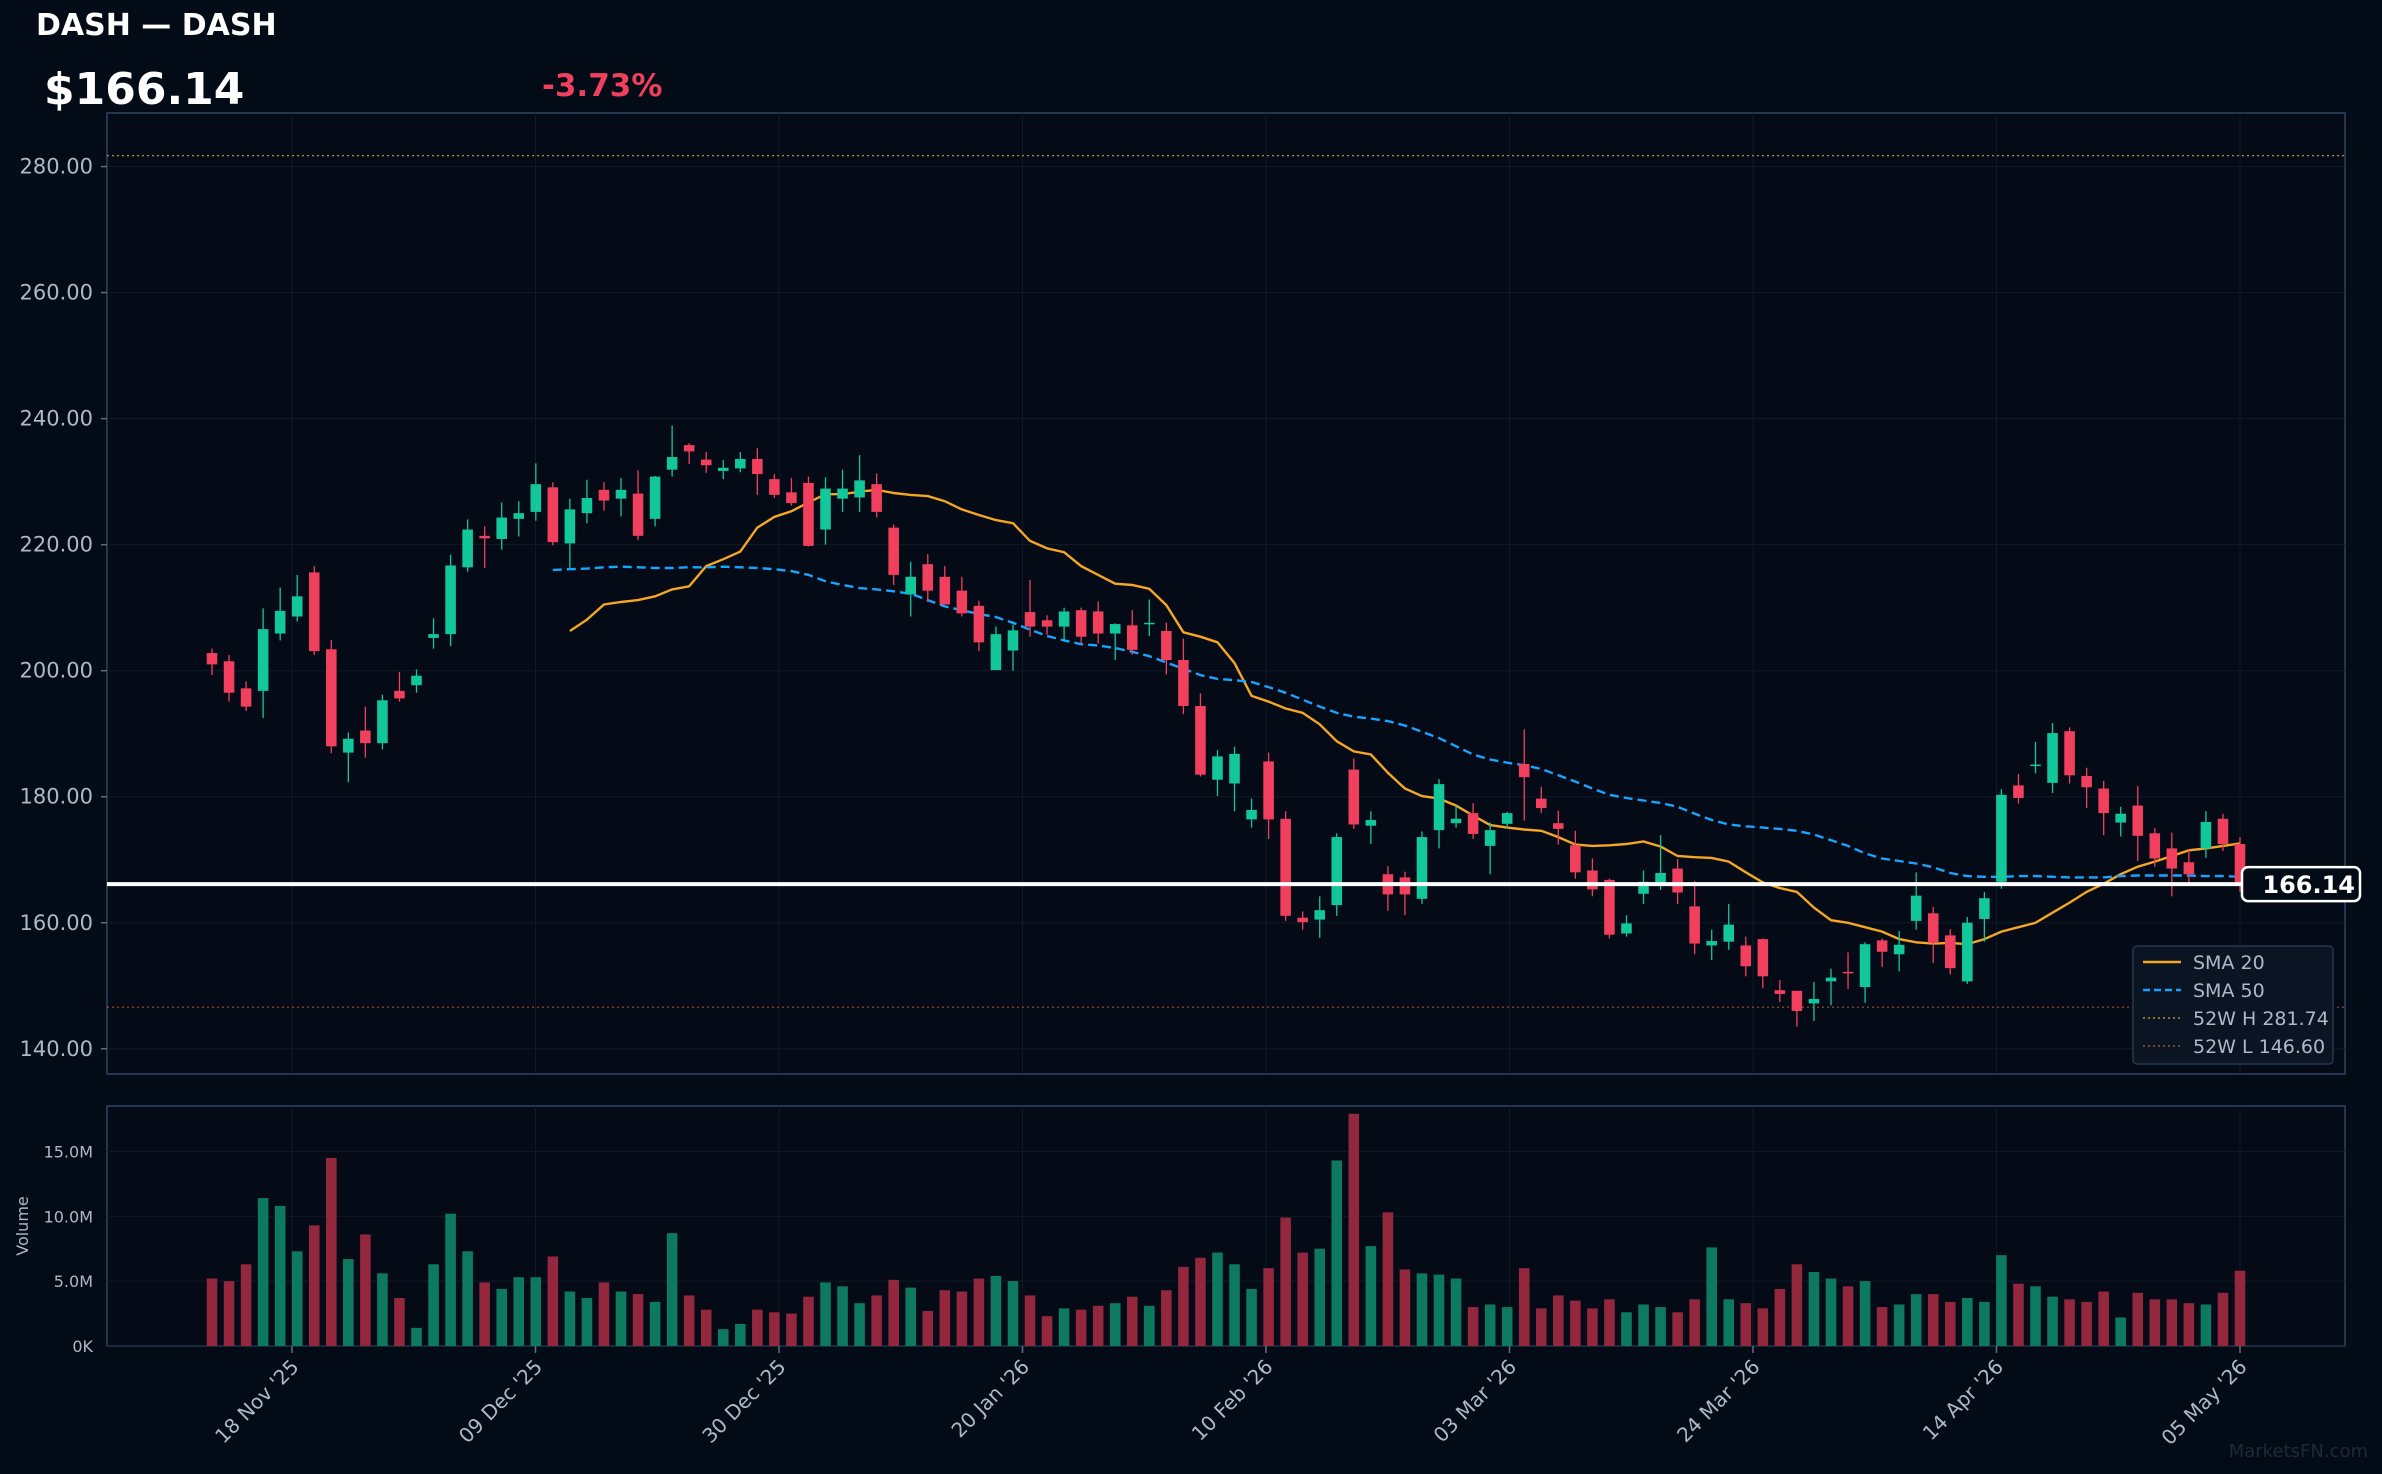 This screenshot has height=1474, width=2382. Describe the element at coordinates (500, 1401) in the screenshot. I see `time-tick-label: 09 Dec '25` at that location.